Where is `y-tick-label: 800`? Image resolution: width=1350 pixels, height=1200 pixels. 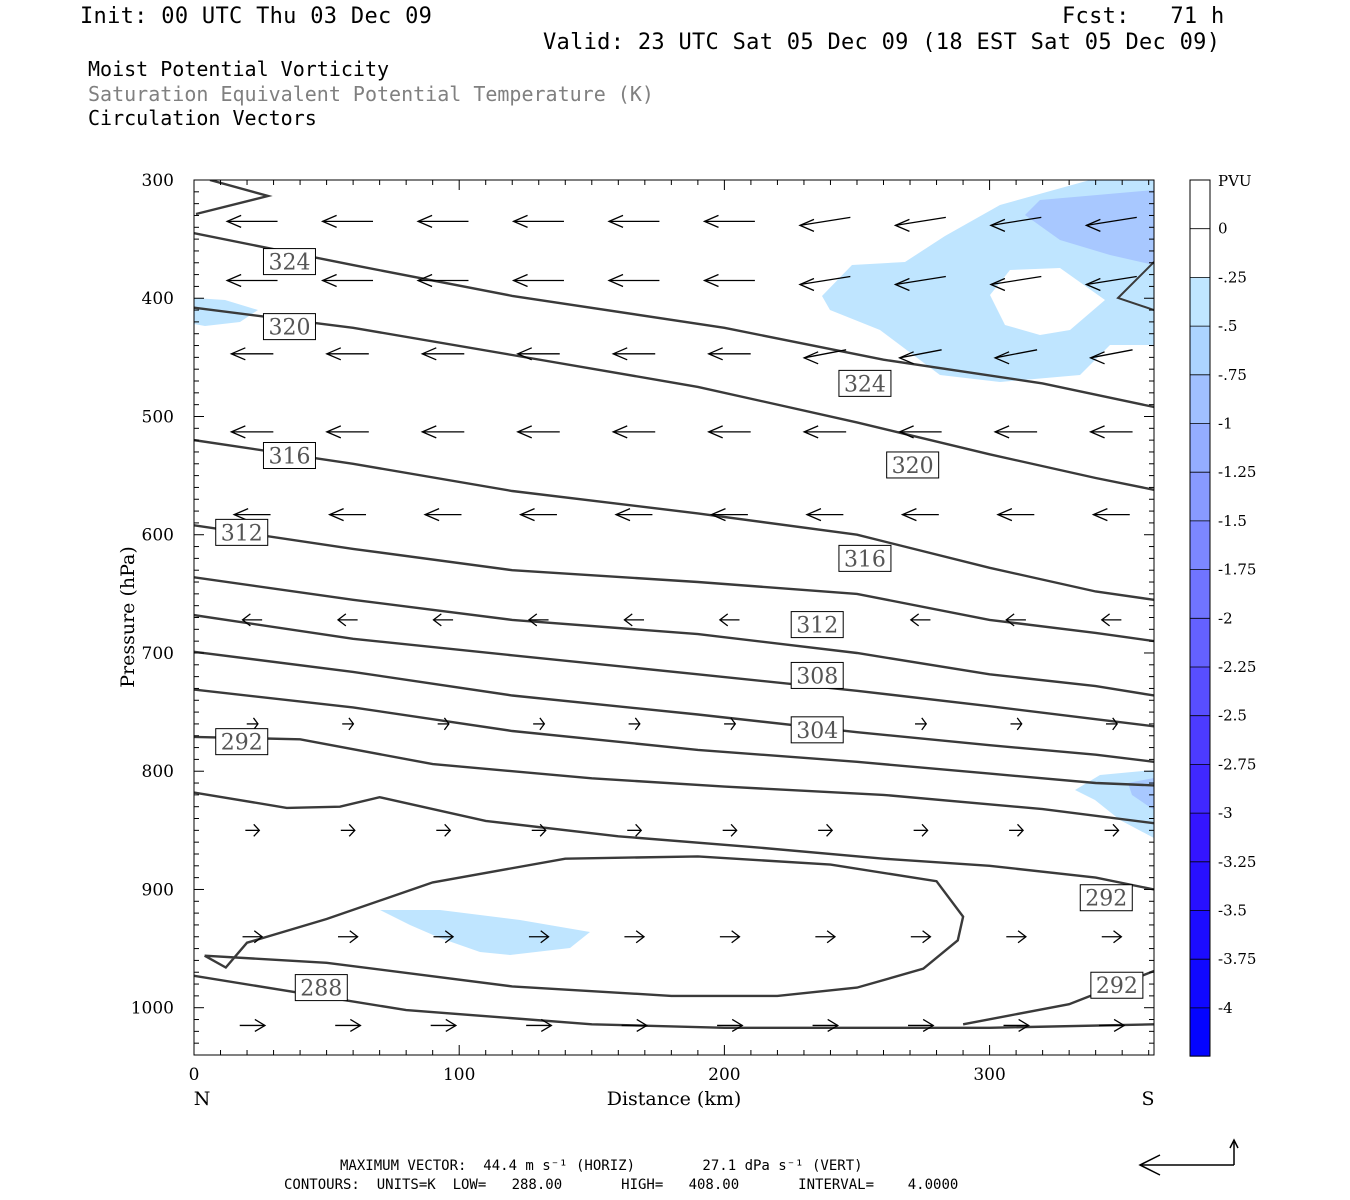
y-tick-label: 800 is located at coordinates (158, 772).